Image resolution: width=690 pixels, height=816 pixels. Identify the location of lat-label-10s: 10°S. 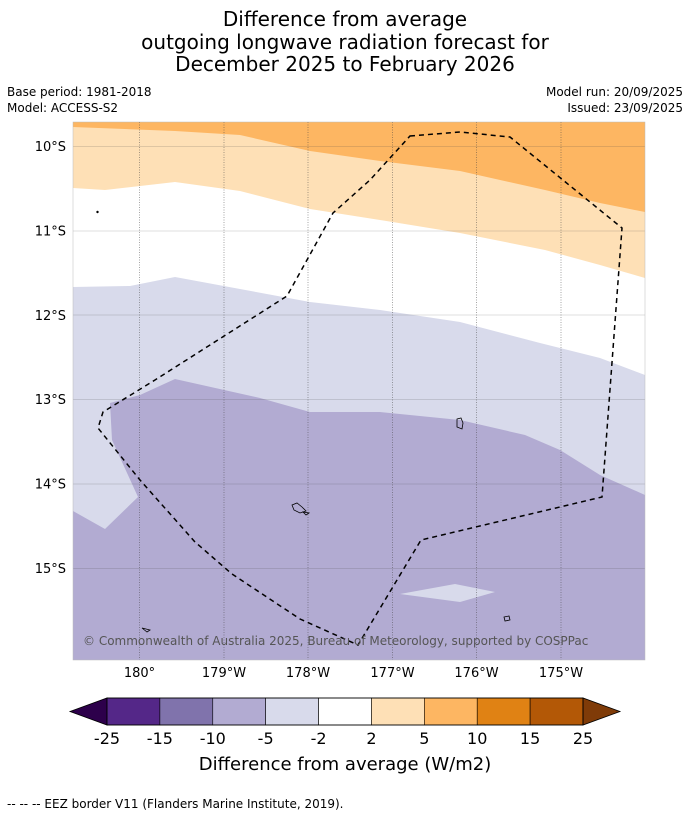
(50, 147).